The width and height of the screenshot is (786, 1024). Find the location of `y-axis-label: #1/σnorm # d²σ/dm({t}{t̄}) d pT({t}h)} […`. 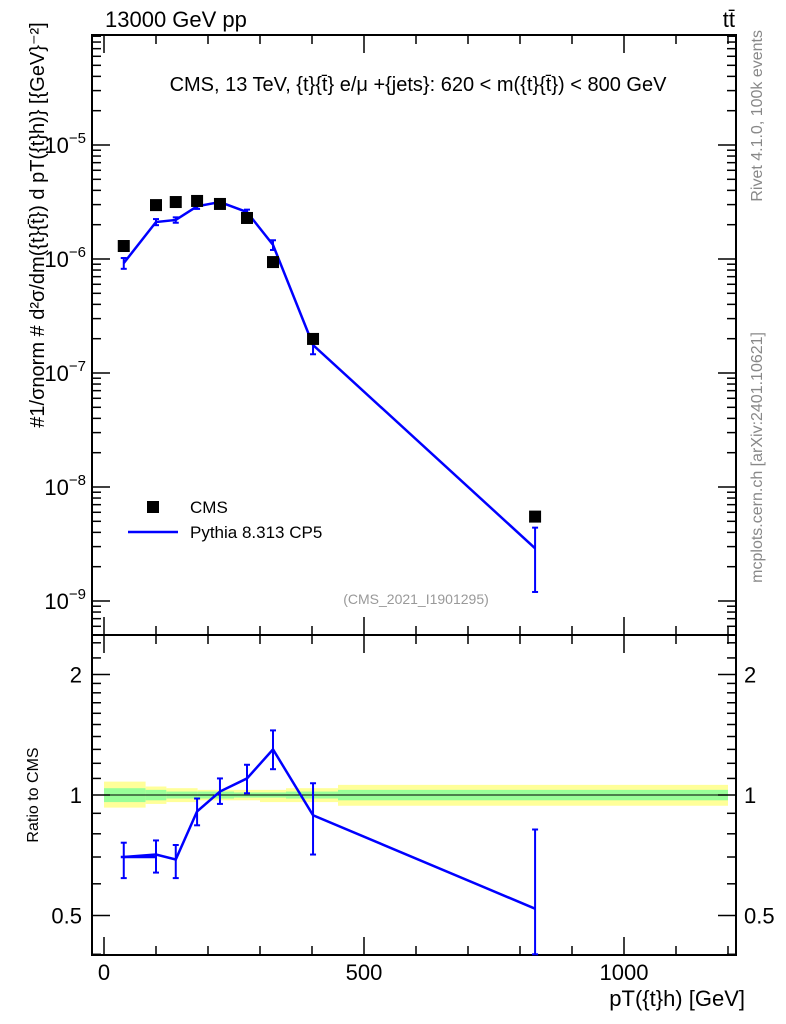

y-axis-label: #1/σnorm # d²σ/dm({t}{t̄}) d pT({t}h)} [… is located at coordinates (38, 224).